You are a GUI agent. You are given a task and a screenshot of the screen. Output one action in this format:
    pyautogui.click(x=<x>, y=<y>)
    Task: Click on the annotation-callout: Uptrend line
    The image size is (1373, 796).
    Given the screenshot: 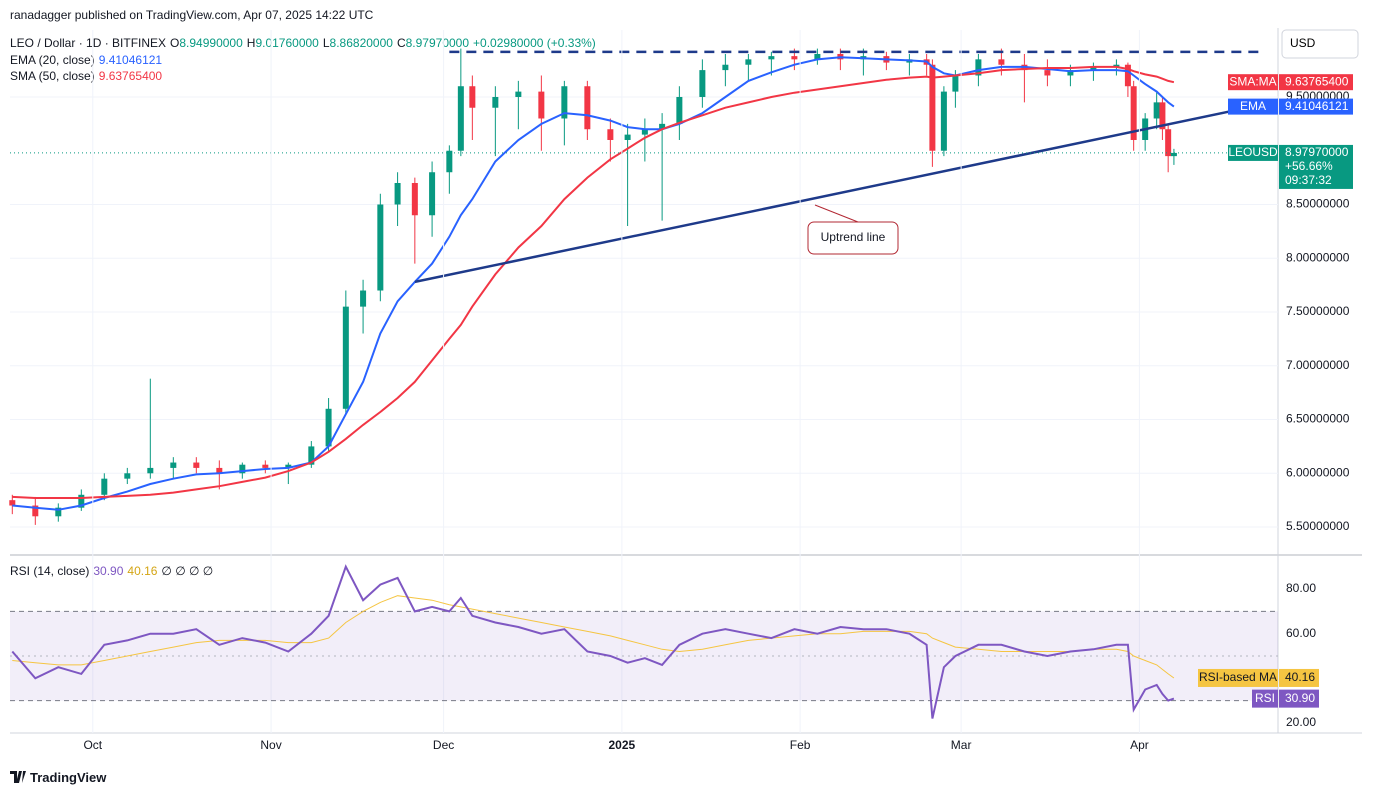 What is the action you would take?
    pyautogui.click(x=853, y=229)
    